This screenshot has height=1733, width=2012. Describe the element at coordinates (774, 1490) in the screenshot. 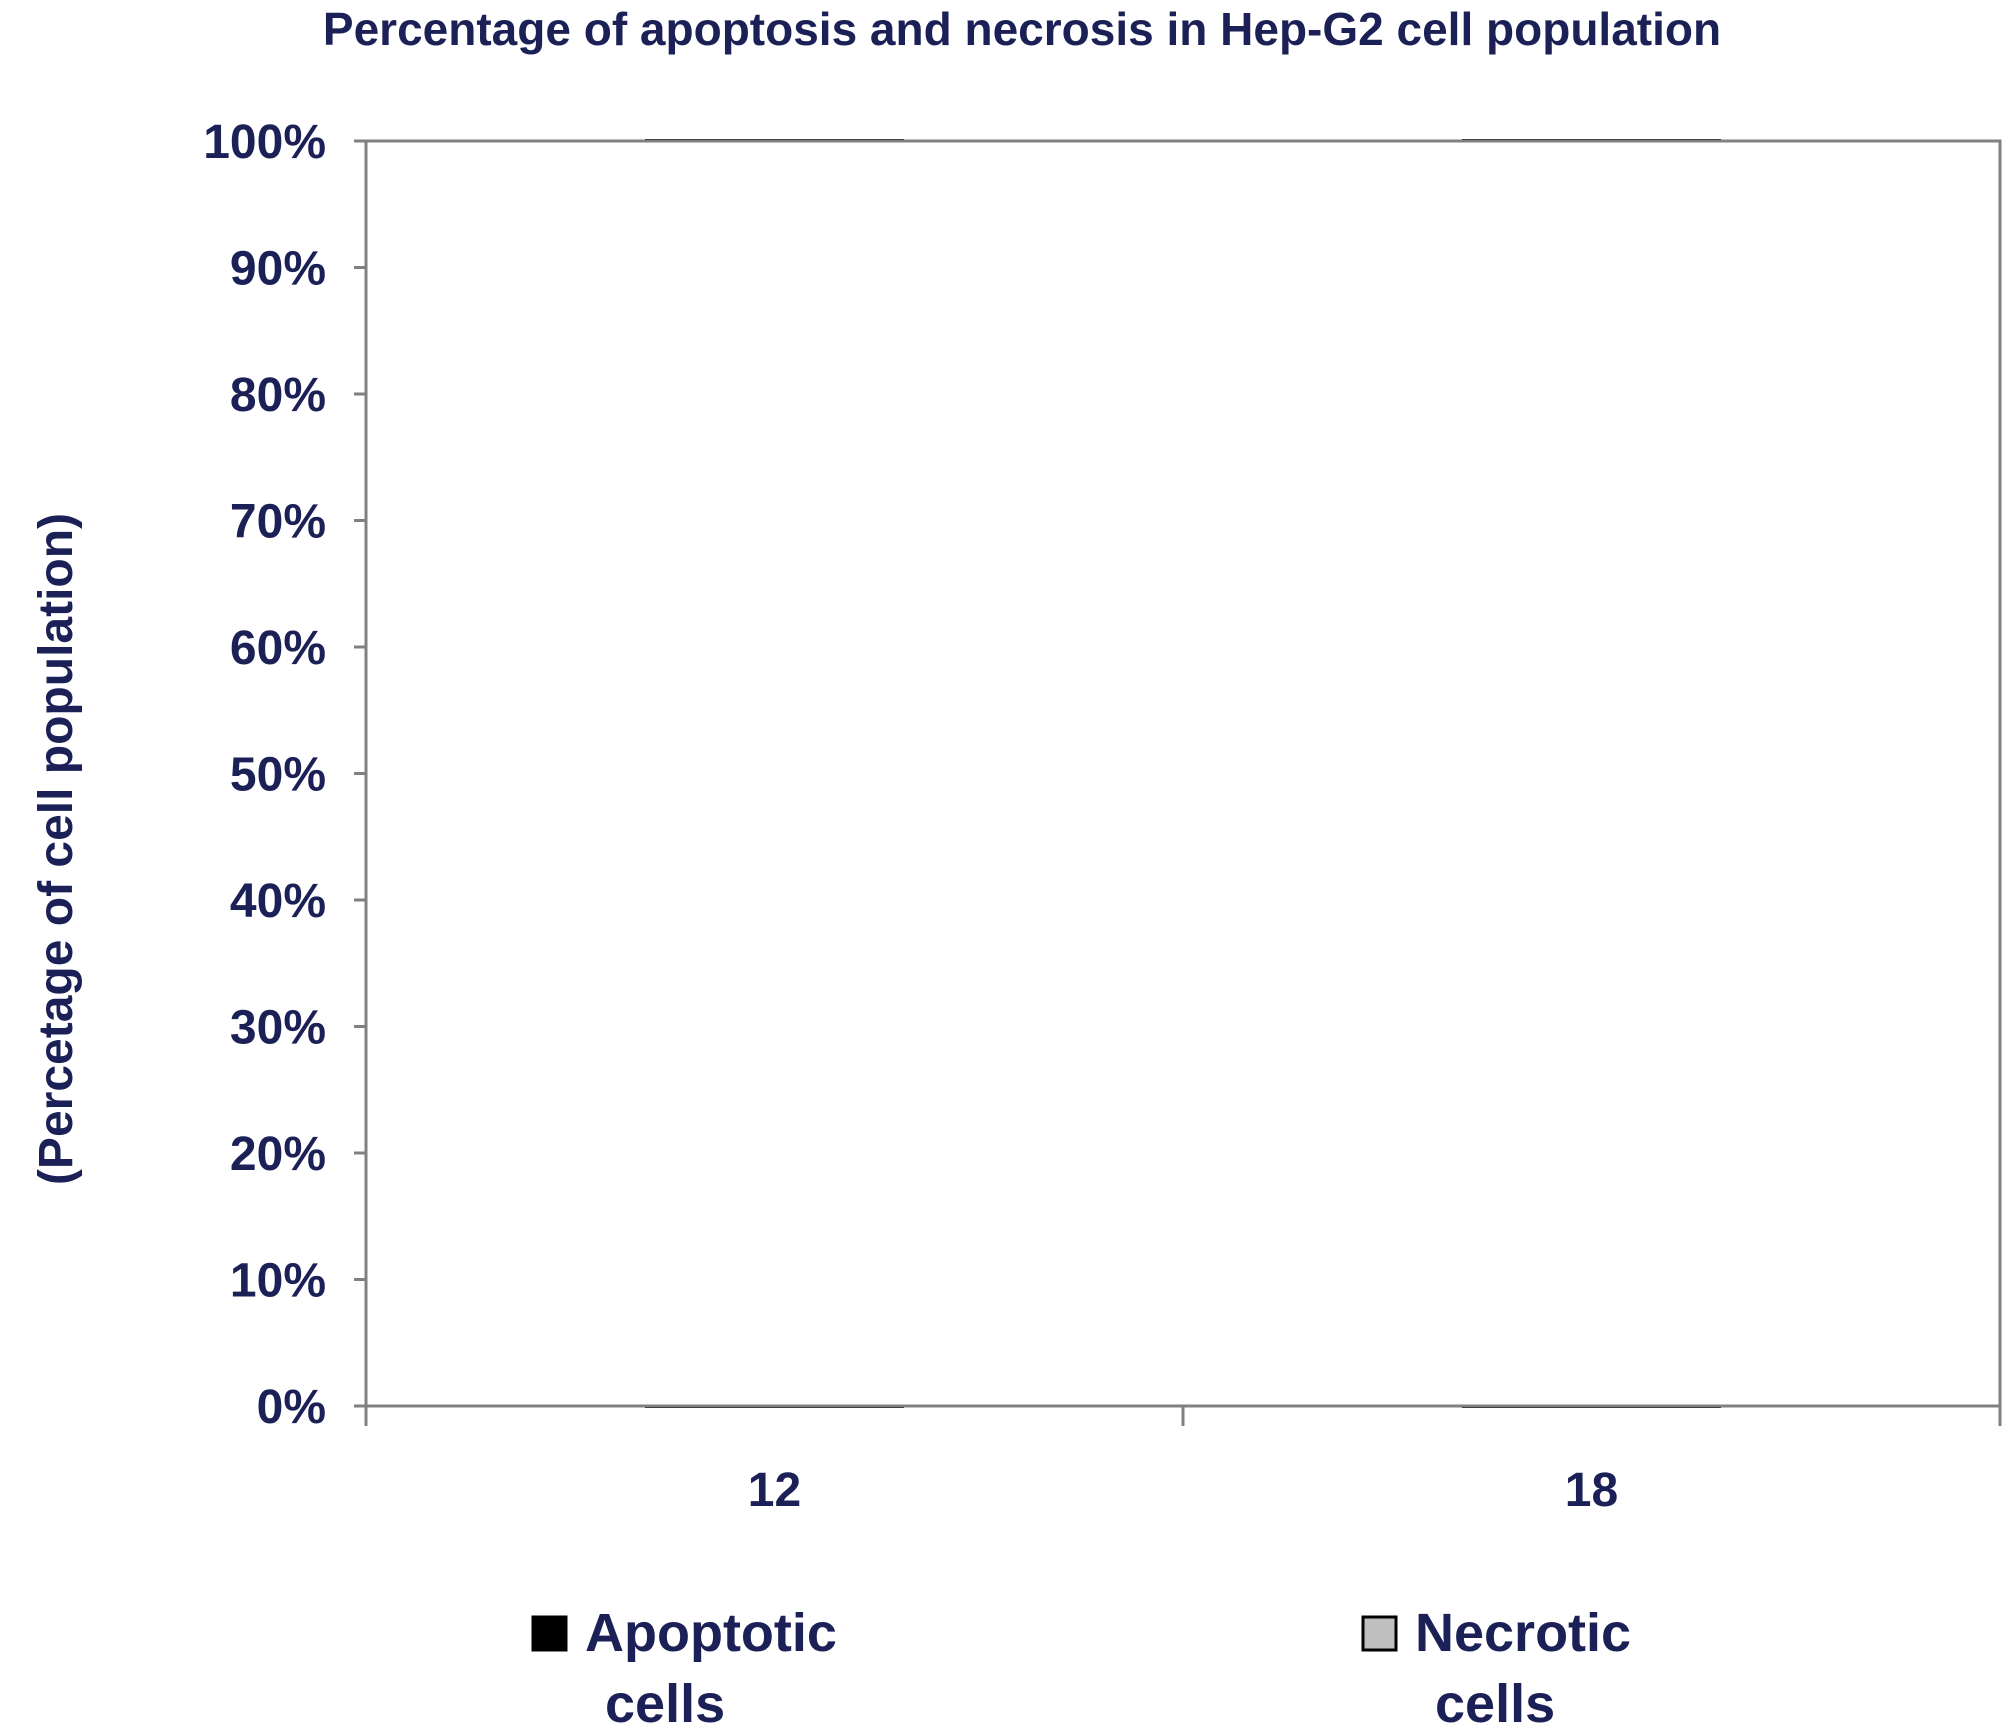

I see `x-tick-label: 12` at that location.